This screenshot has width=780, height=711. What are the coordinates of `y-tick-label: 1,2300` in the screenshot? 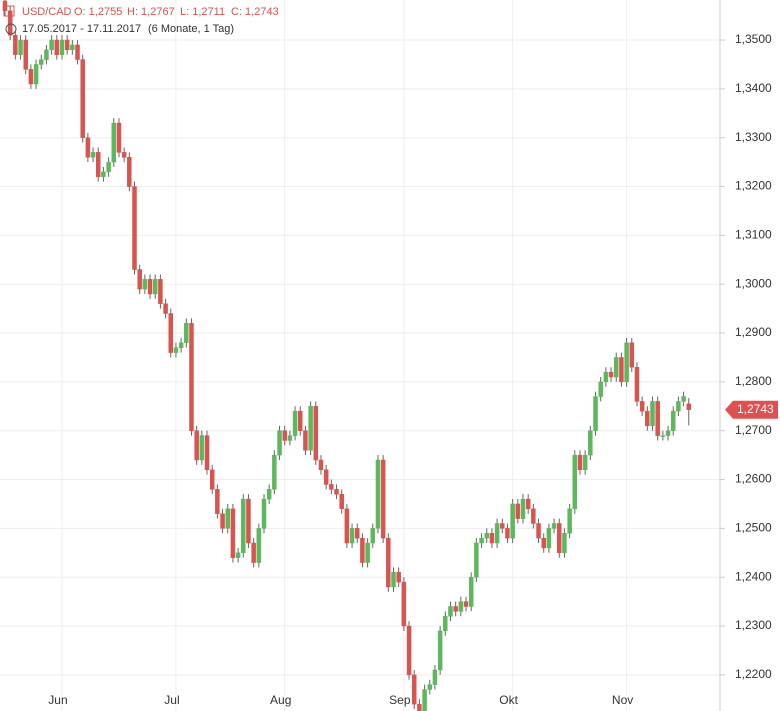 It's located at (753, 625).